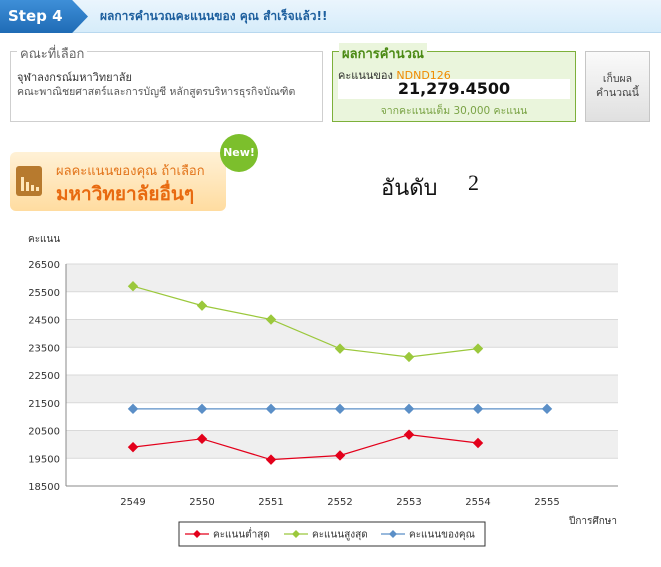 This screenshot has width=661, height=567. Describe the element at coordinates (44, 16) in the screenshot. I see `step-badge: Step 4` at that location.